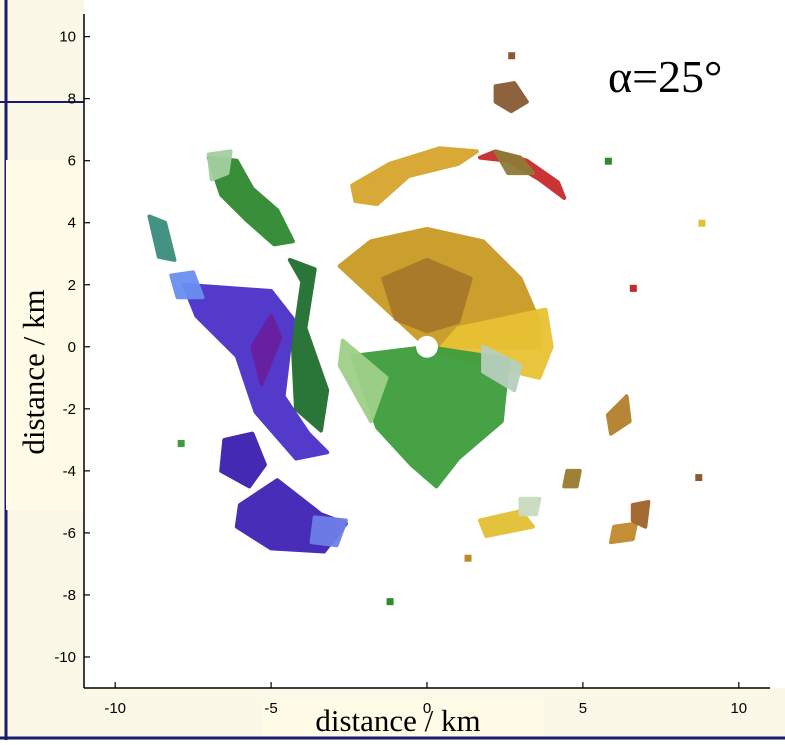 The width and height of the screenshot is (785, 745). Describe the element at coordinates (583, 708) in the screenshot. I see `x-tick-label: 5` at that location.